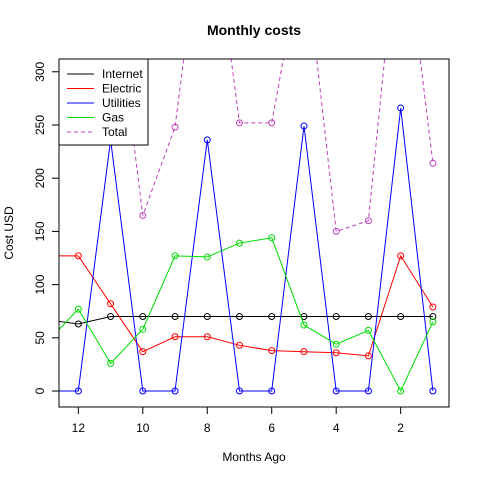 The width and height of the screenshot is (480, 480). I want to click on legend-item-gas: Gas, so click(95, 118).